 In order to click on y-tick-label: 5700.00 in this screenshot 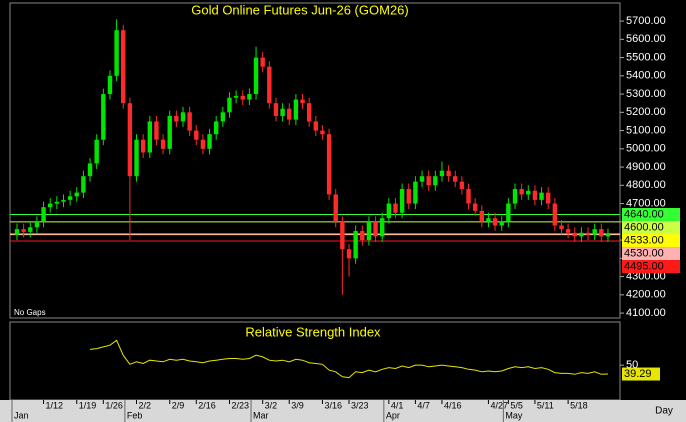, I will do `click(646, 21)`.